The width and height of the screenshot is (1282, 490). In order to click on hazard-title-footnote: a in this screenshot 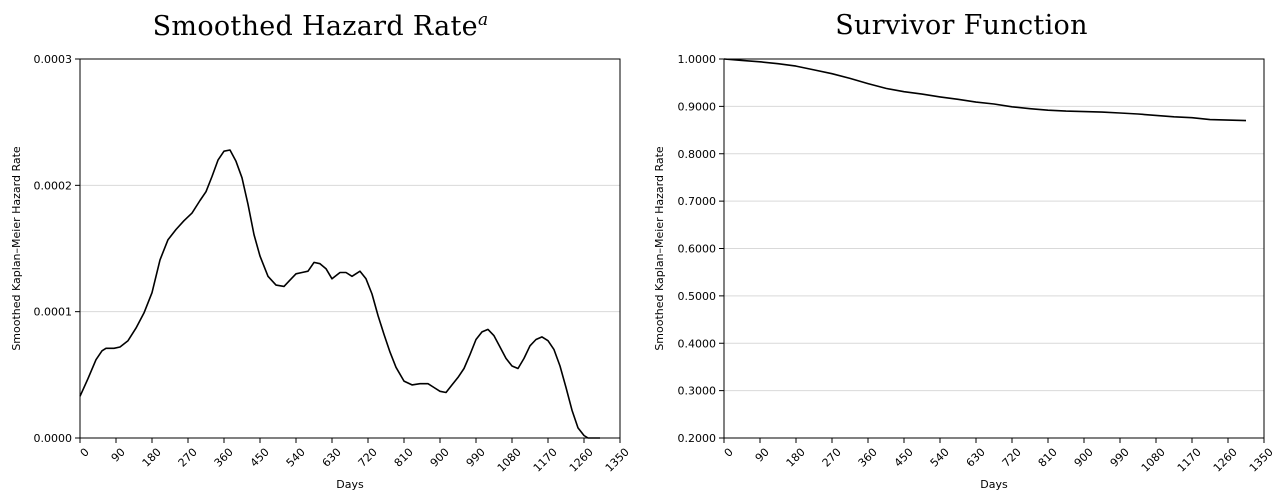, I will do `click(483, 20)`.